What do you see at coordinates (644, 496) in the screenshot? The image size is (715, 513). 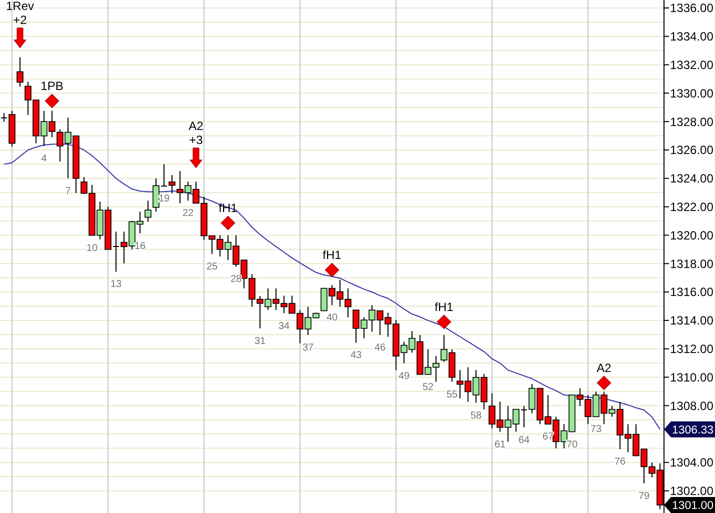 I see `x-tick-label: 79` at bounding box center [644, 496].